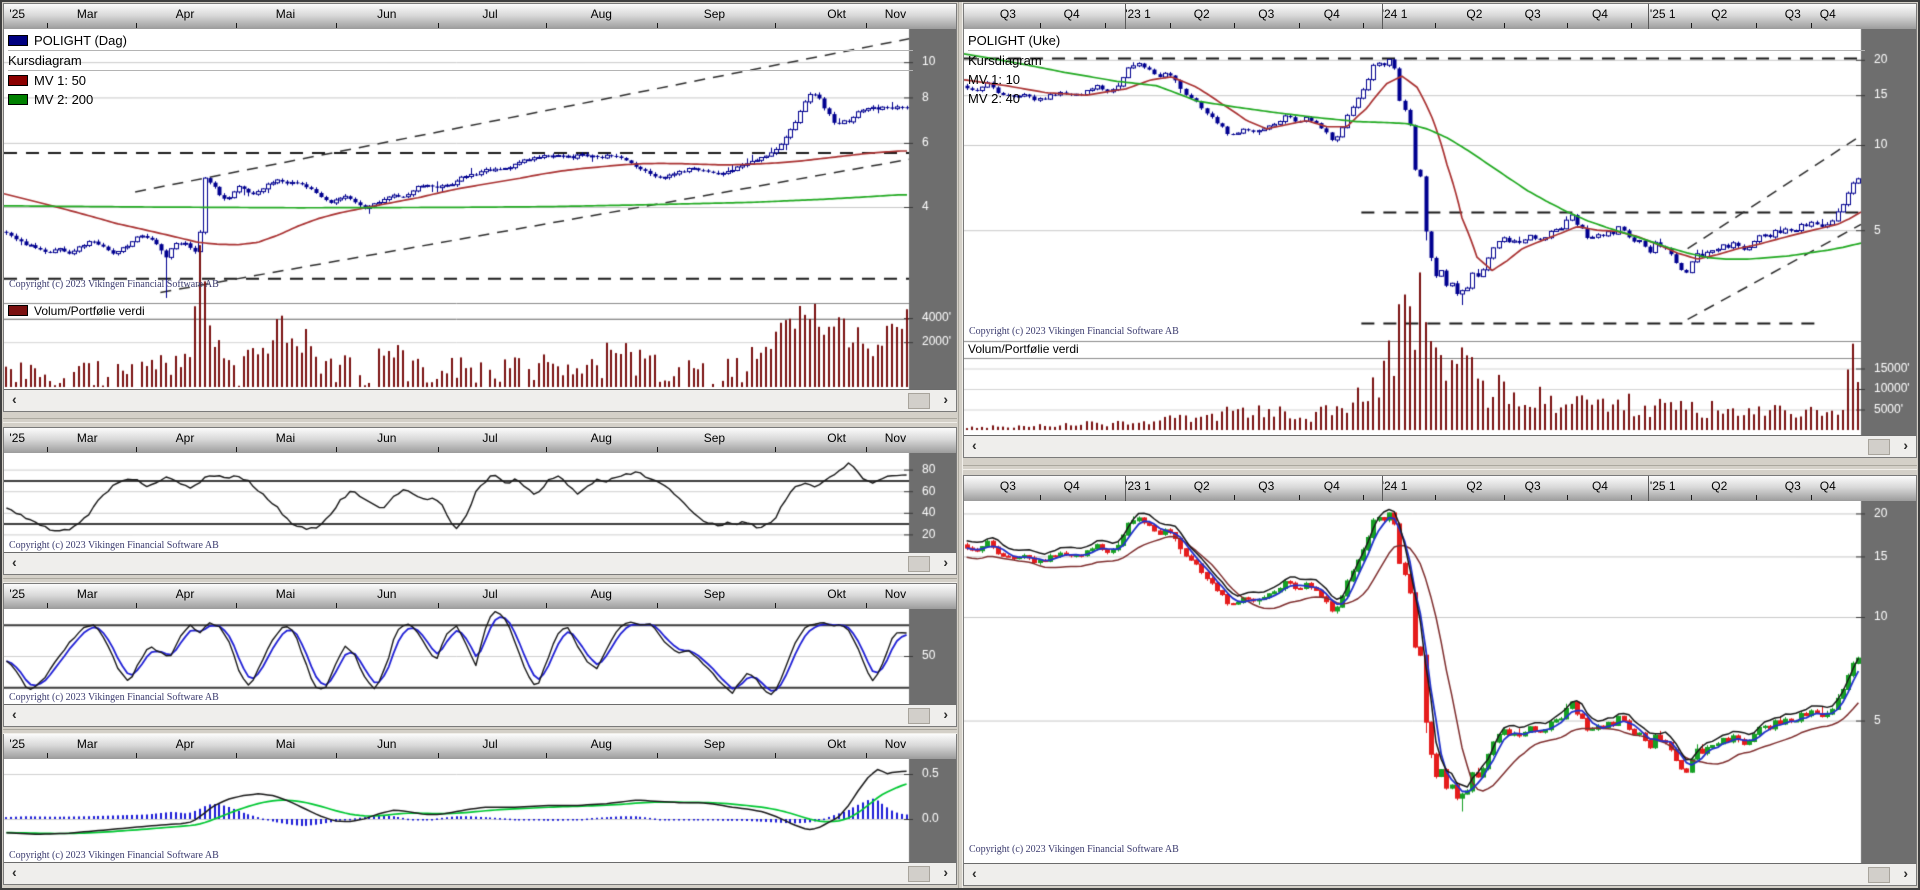 This screenshot has width=1920, height=890. What do you see at coordinates (1416, 60) in the screenshot?
I see `legend-row-charttype: Kursdiagram` at bounding box center [1416, 60].